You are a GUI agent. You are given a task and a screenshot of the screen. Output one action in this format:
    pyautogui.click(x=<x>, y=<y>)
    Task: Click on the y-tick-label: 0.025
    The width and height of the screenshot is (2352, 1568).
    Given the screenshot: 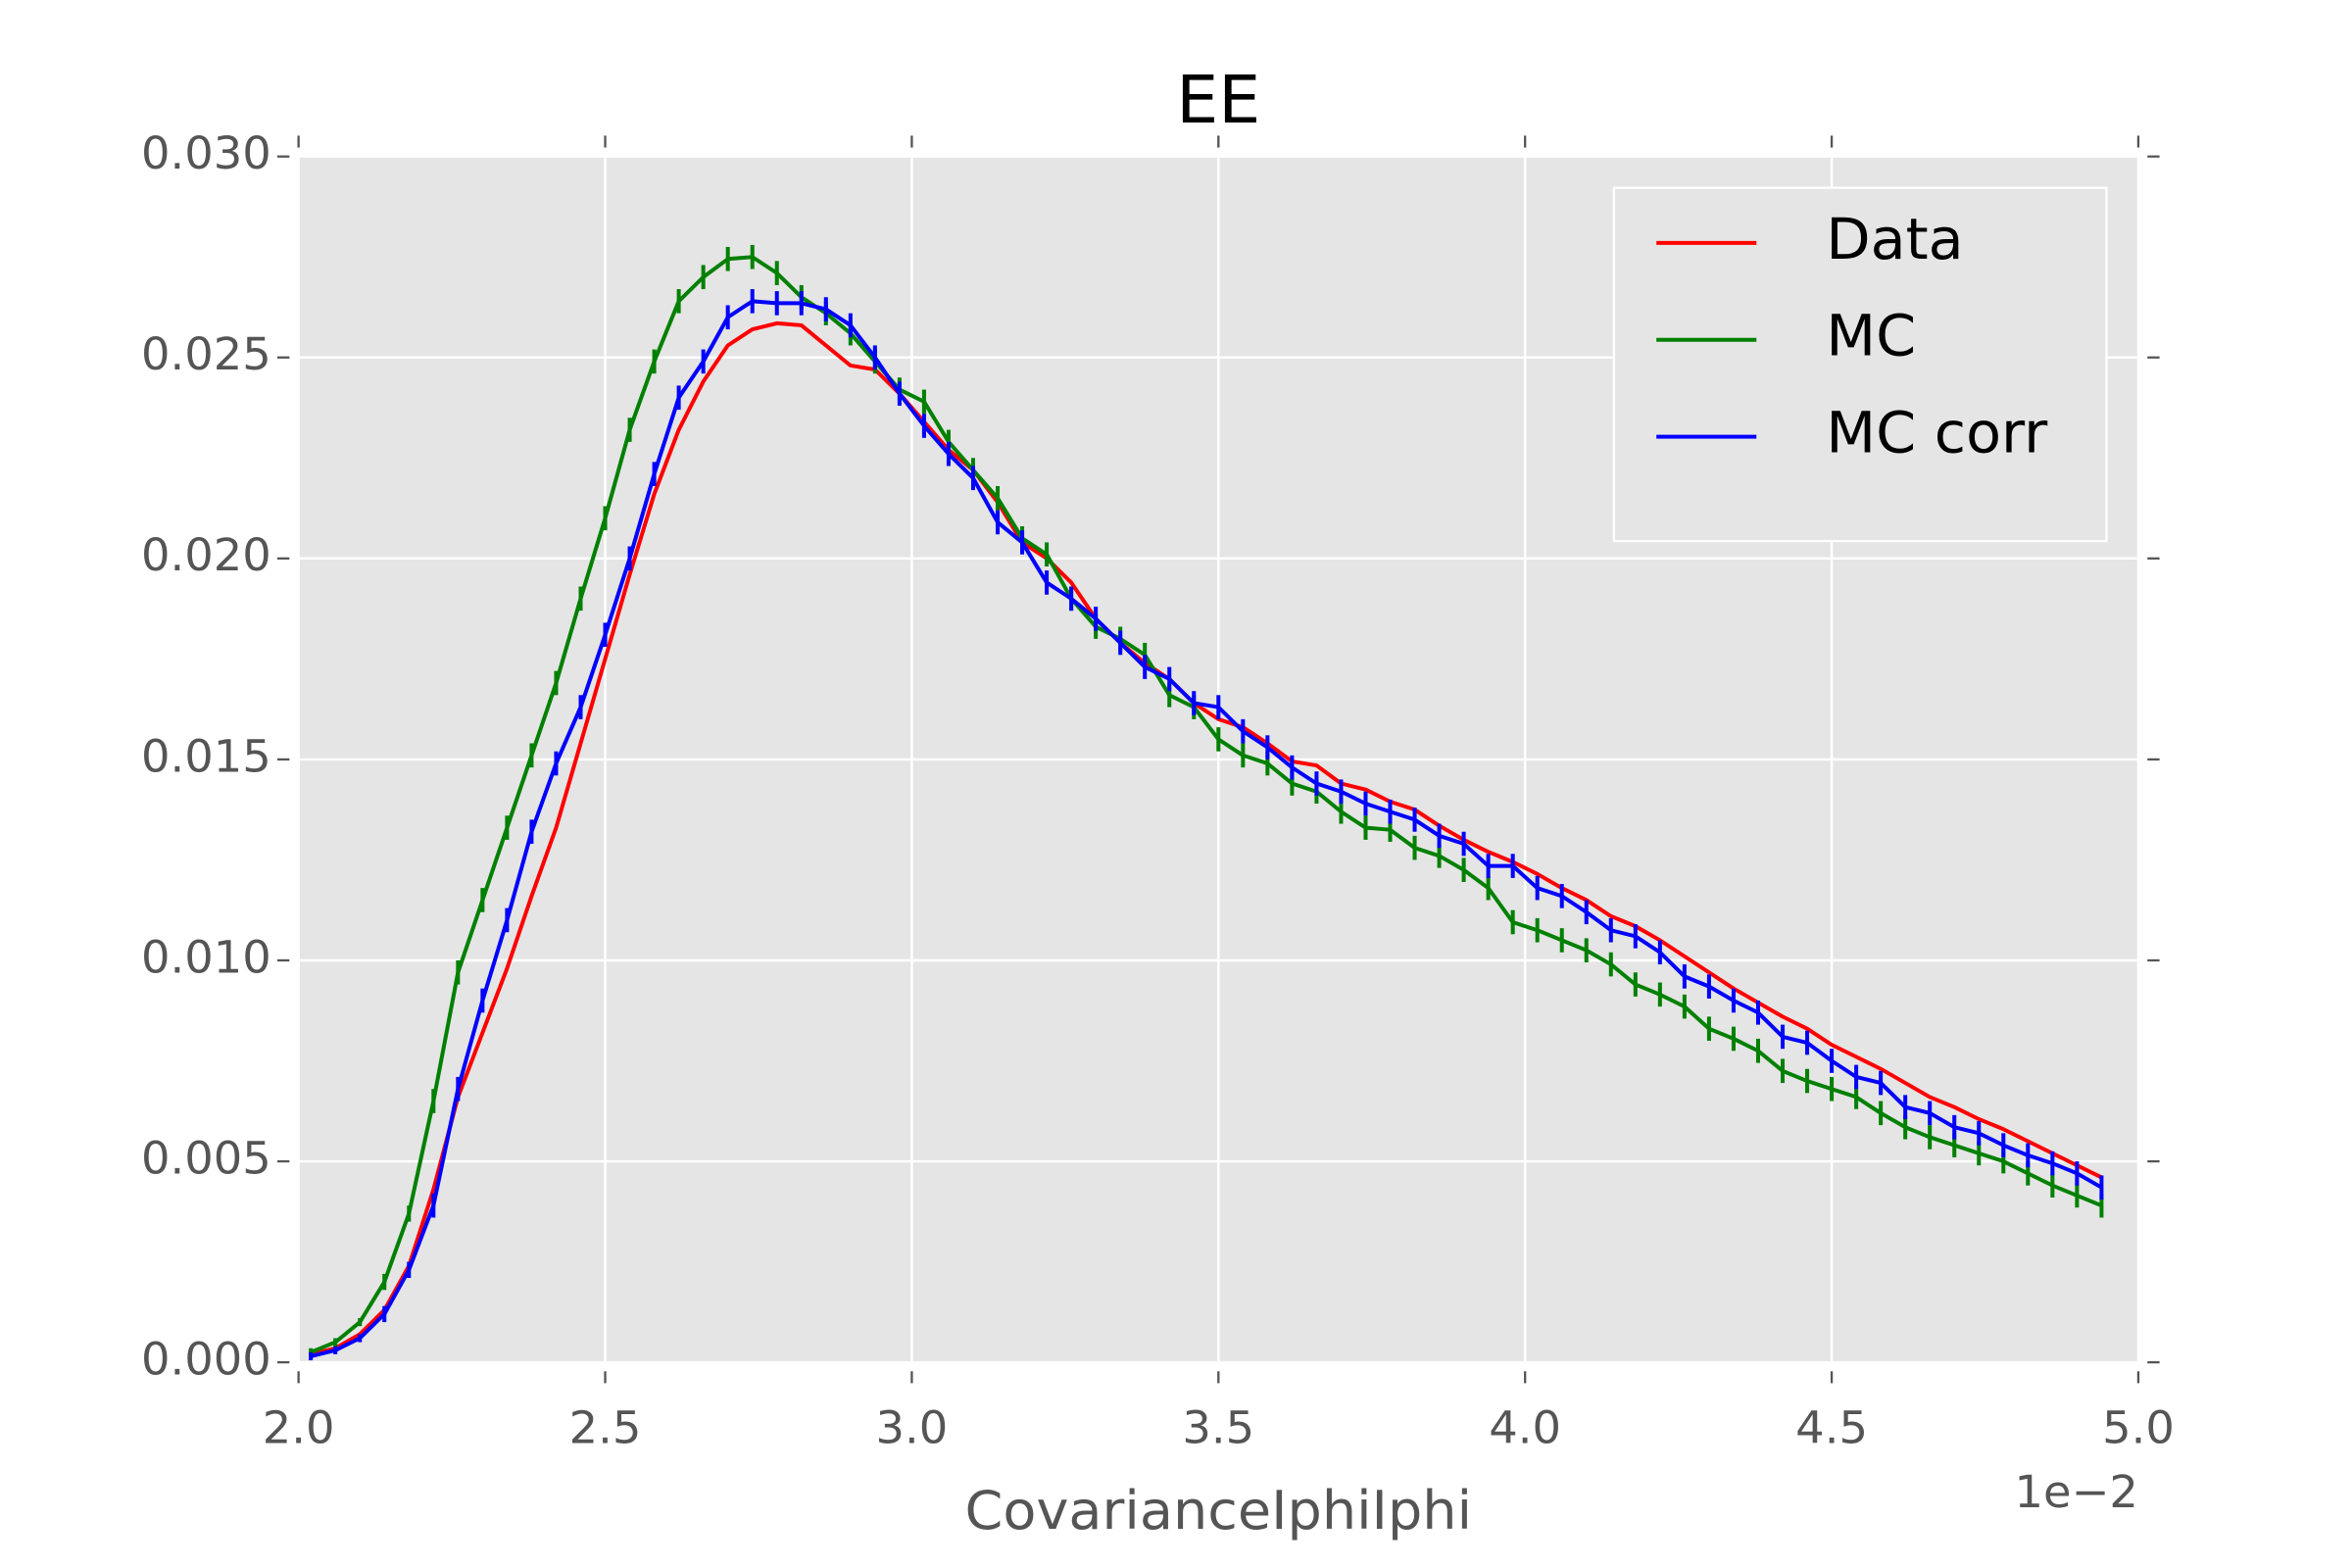 What is the action you would take?
    pyautogui.click(x=206, y=354)
    